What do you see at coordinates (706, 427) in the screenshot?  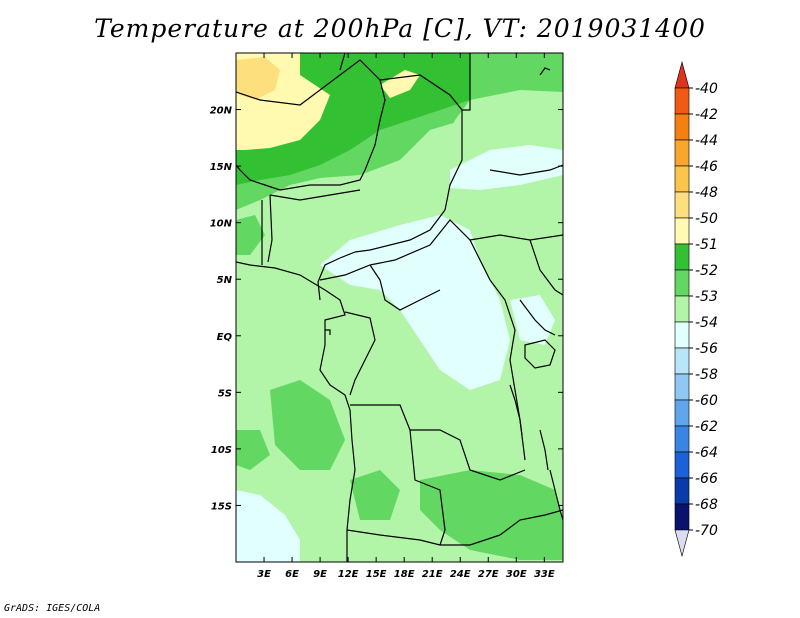 I see `colorbar-label: -62` at bounding box center [706, 427].